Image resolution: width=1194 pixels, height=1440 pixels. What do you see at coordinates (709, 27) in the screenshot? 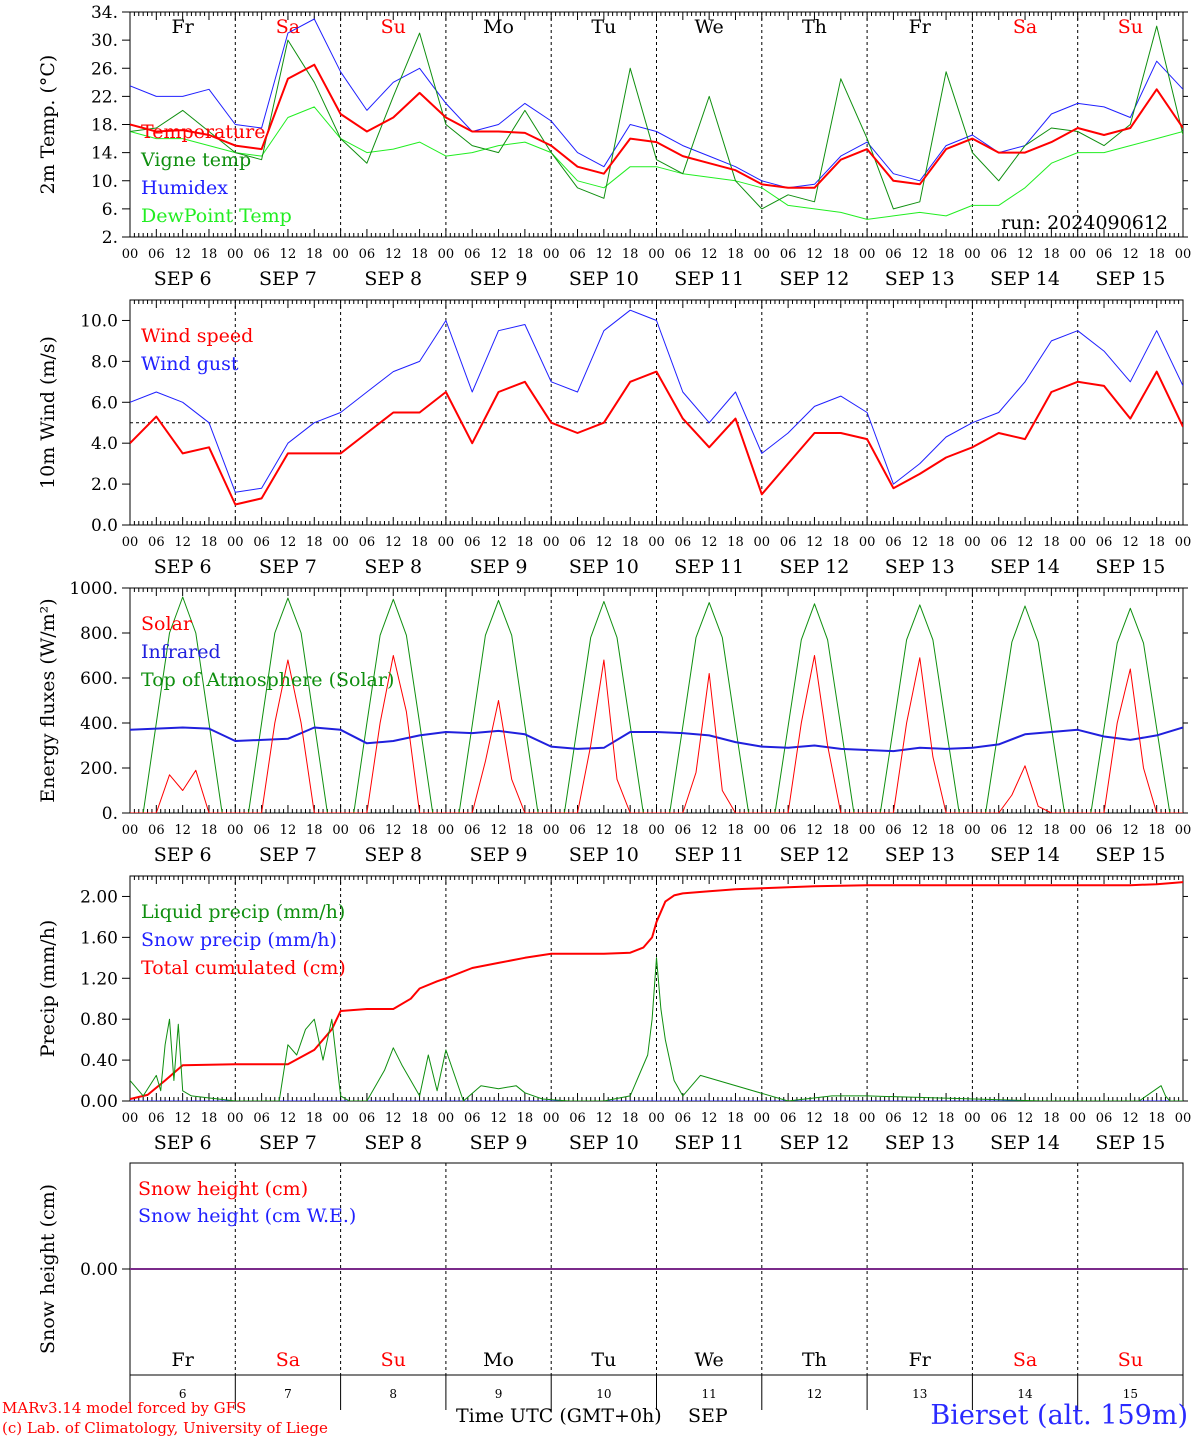
I see `day-abbr-top: We` at bounding box center [709, 27].